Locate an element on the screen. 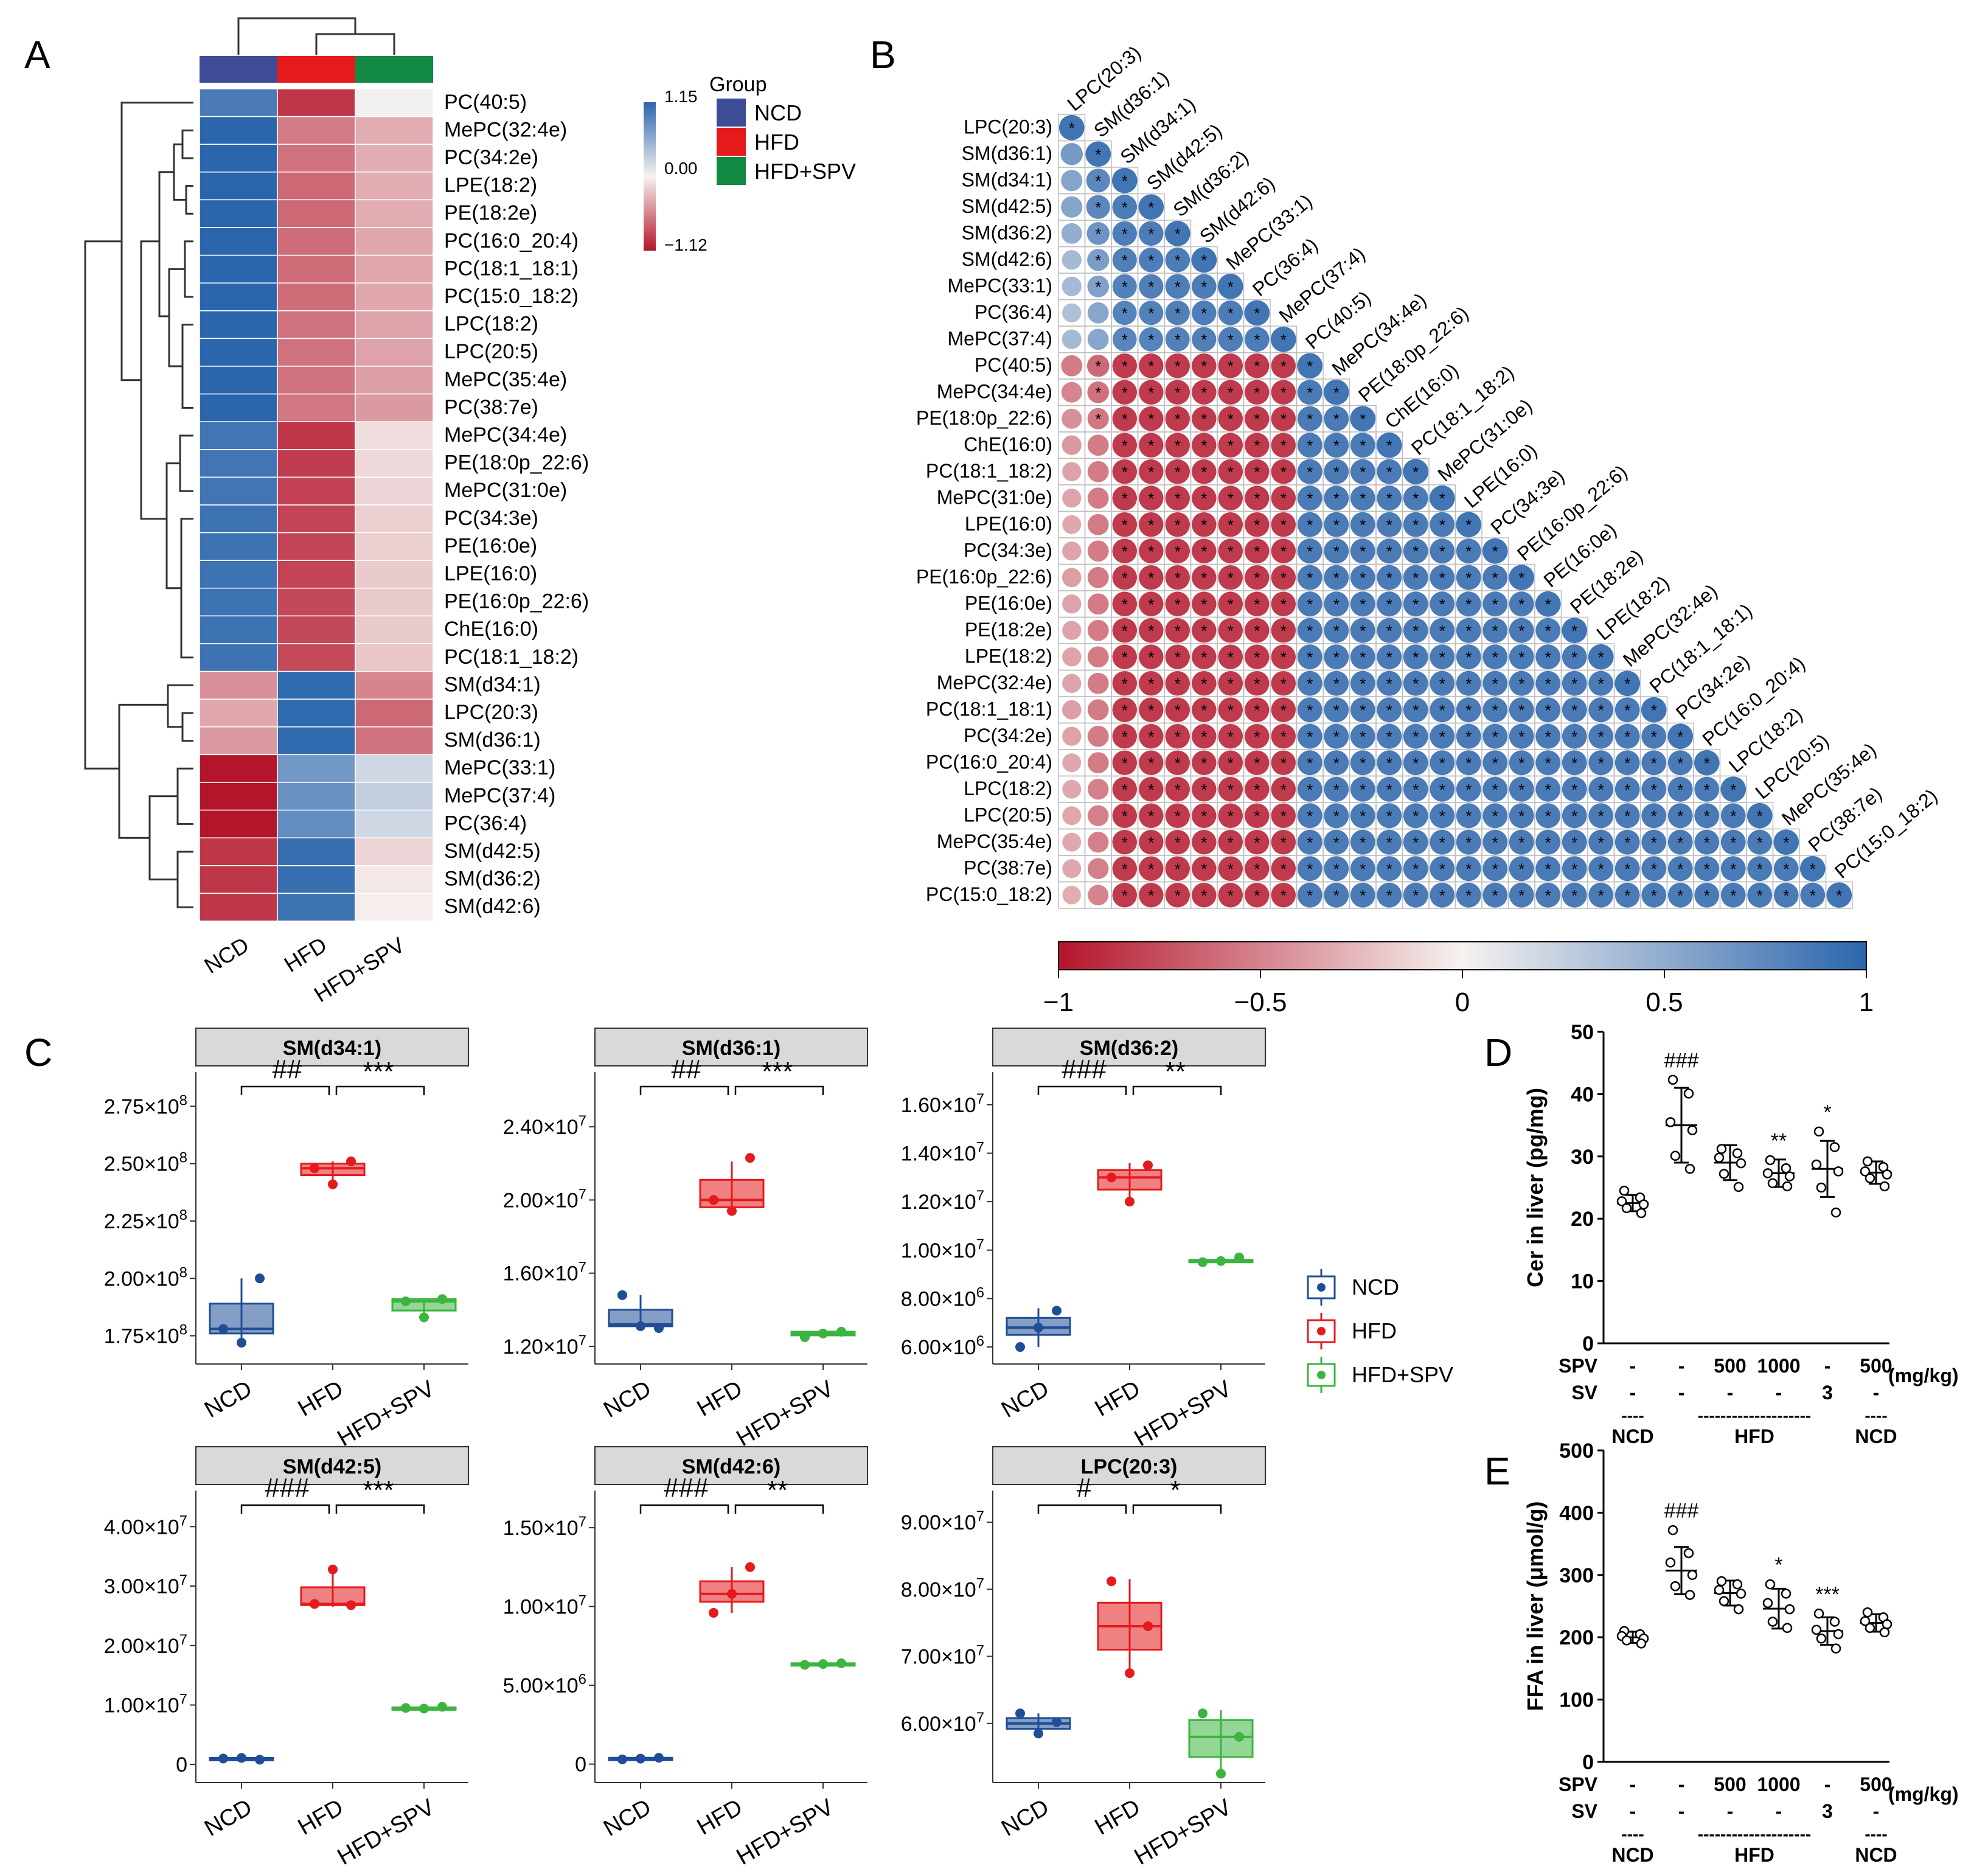 This screenshot has width=1988, height=1872. tick-mantissa: 6.00×10 is located at coordinates (938, 1725).